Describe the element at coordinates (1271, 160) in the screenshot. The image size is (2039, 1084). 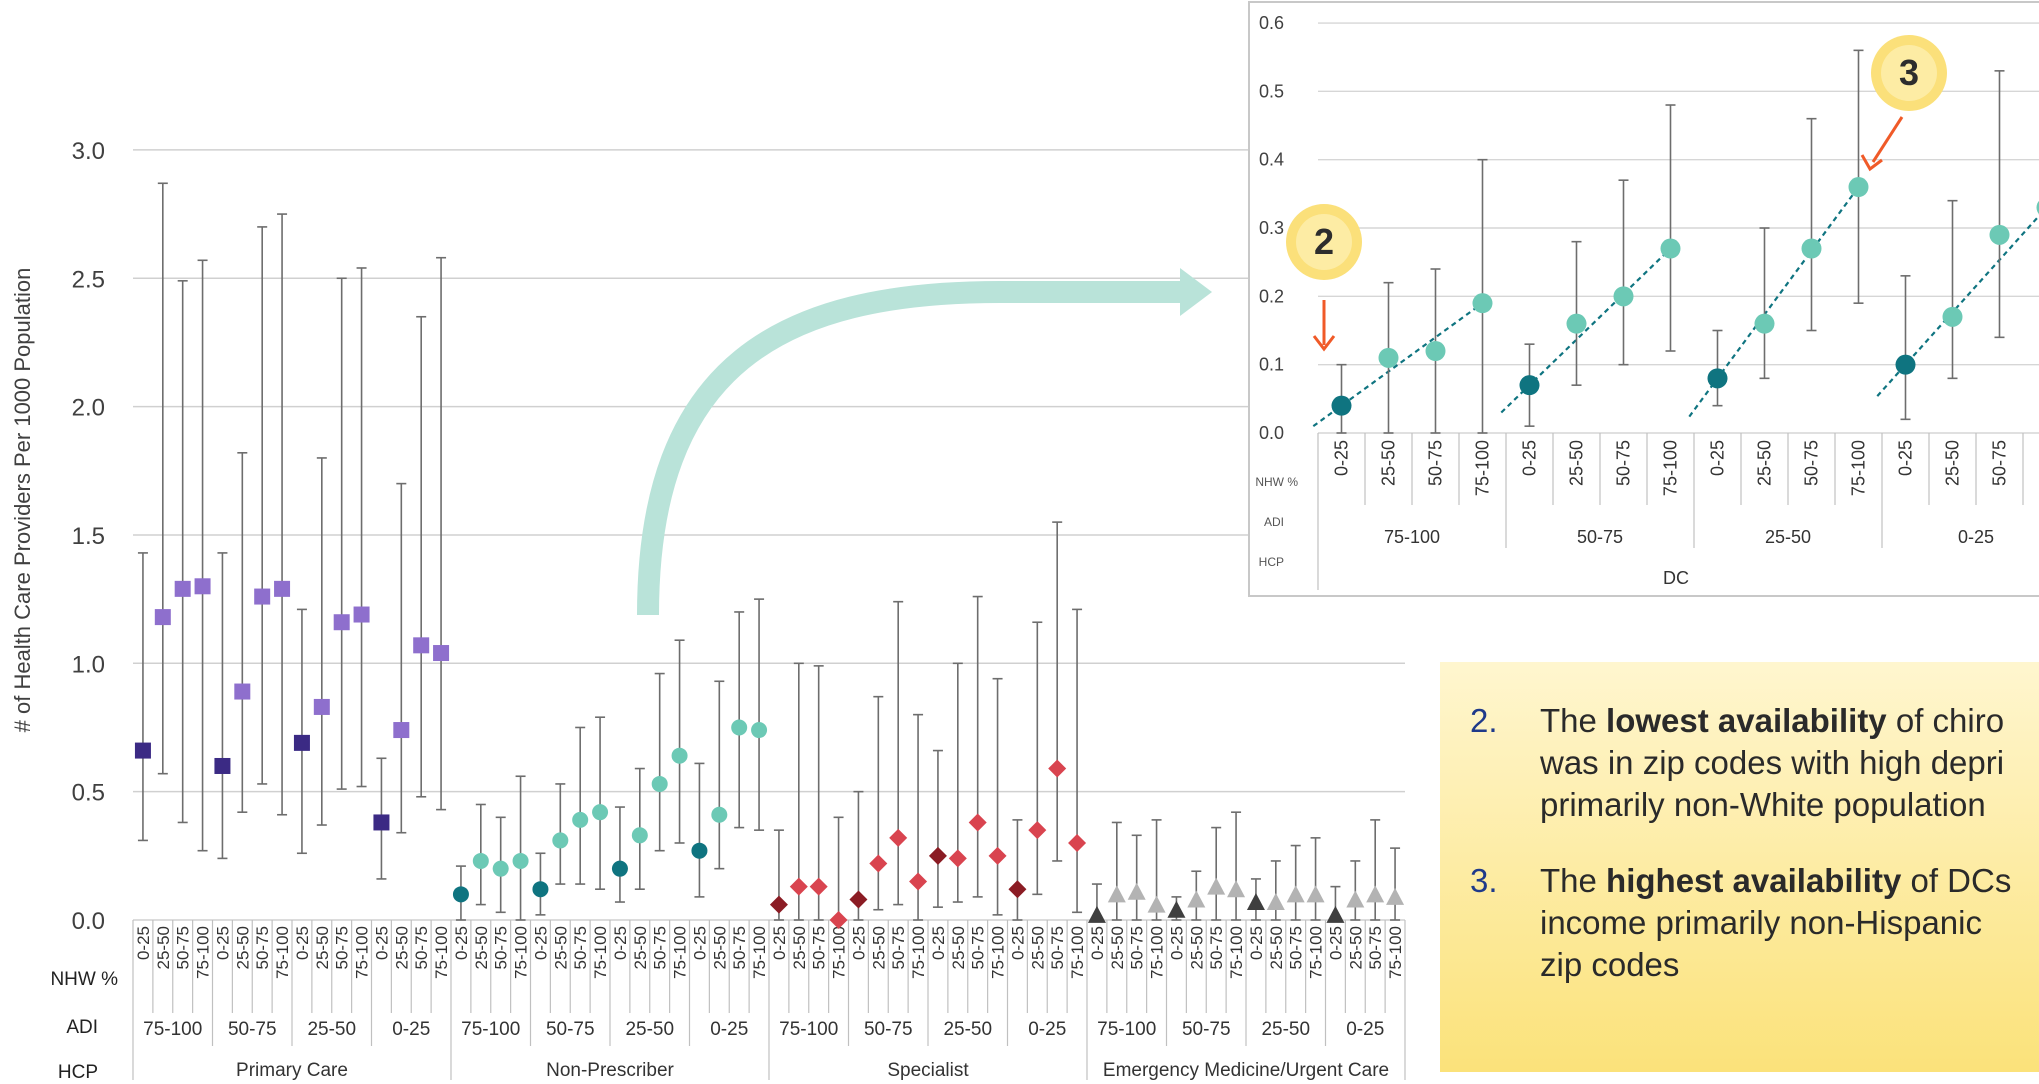
I see `y-tick-label: 0.4` at that location.